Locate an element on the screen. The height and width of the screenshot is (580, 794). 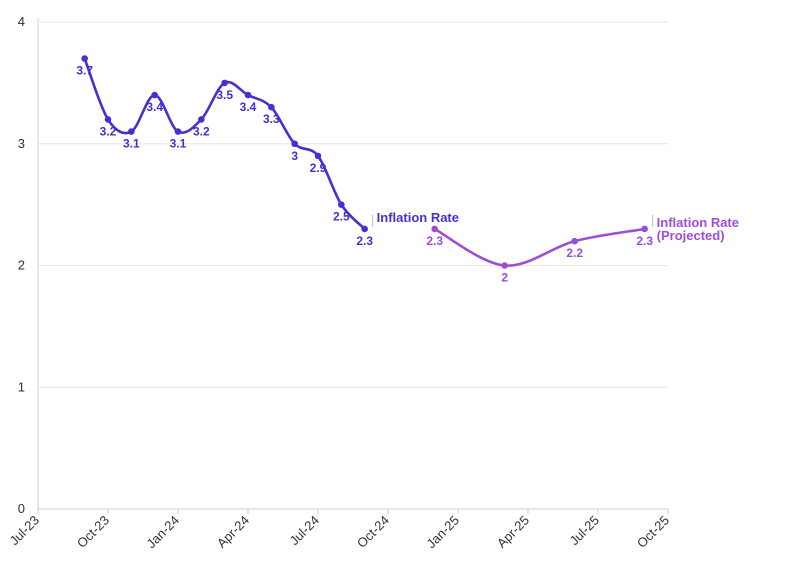
x-tick-label: Jul-24 is located at coordinates (304, 531).